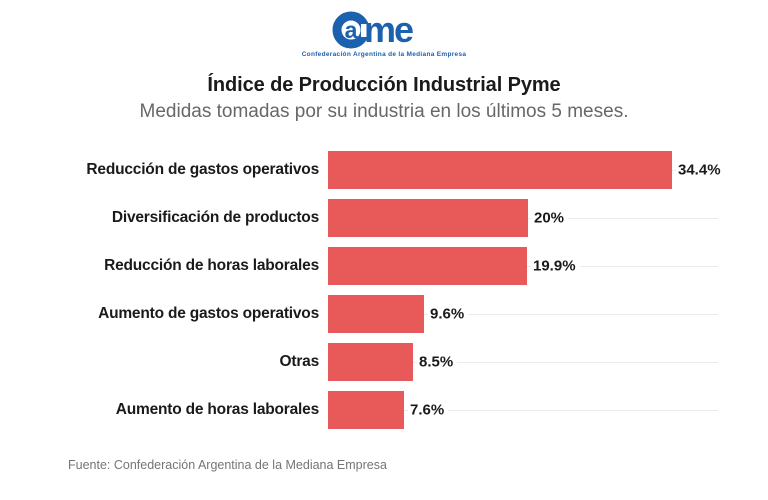 This screenshot has width=768, height=500. Describe the element at coordinates (351, 30) in the screenshot. I see `svg-text: a` at that location.